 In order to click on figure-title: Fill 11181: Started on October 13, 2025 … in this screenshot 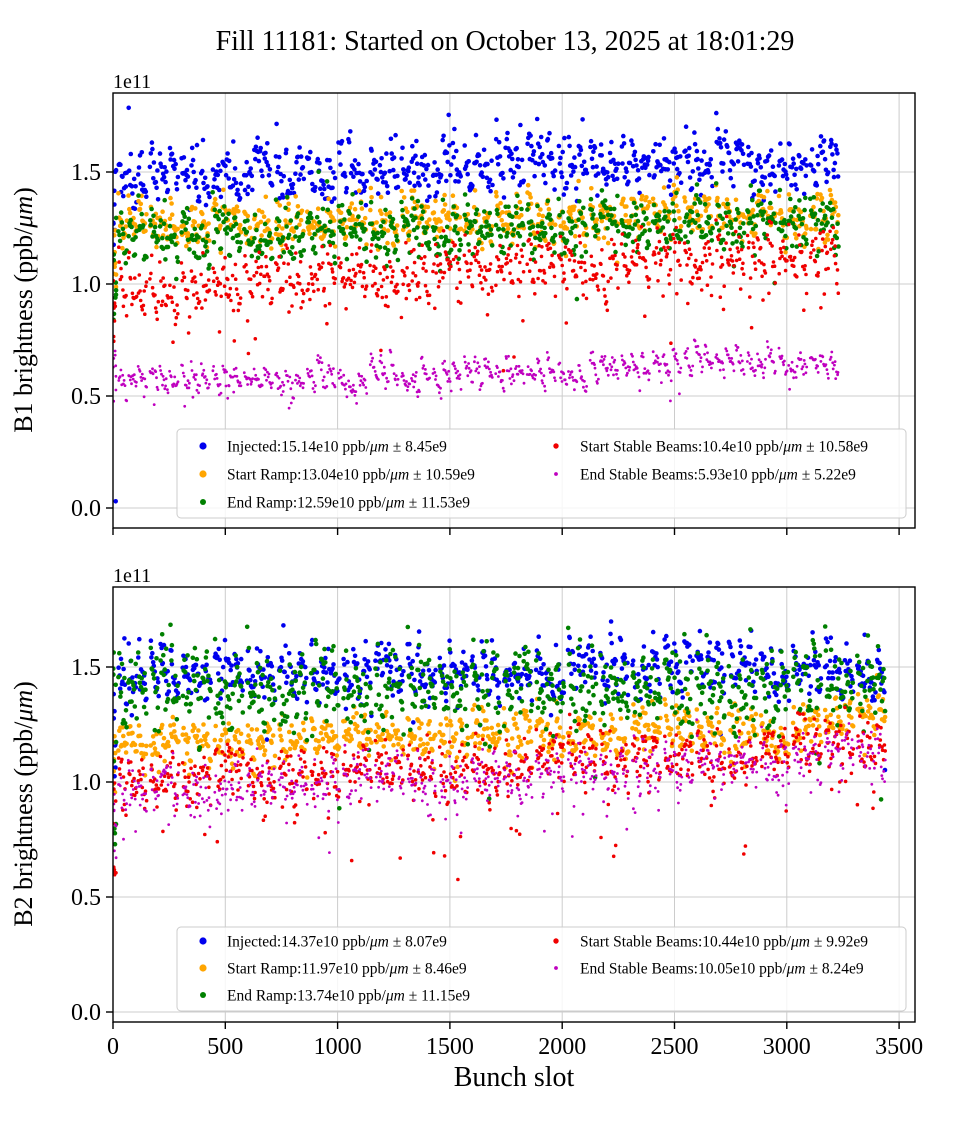, I will do `click(505, 41)`.